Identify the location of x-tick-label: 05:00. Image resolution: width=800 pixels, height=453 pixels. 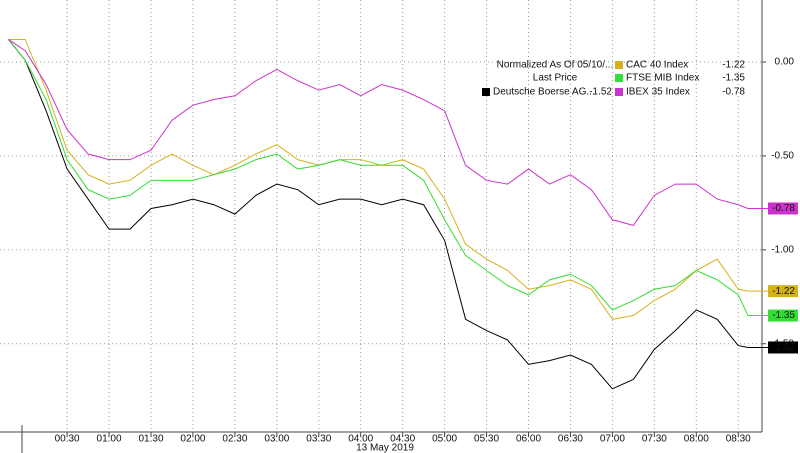
(444, 439).